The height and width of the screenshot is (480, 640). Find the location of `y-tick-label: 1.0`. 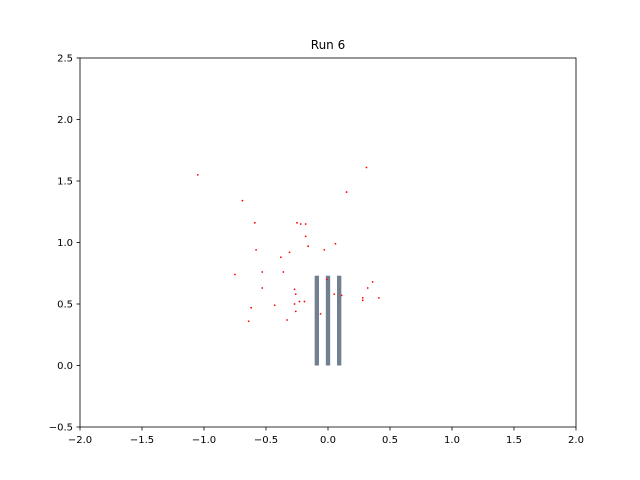

y-tick-label: 1.0 is located at coordinates (65, 243).